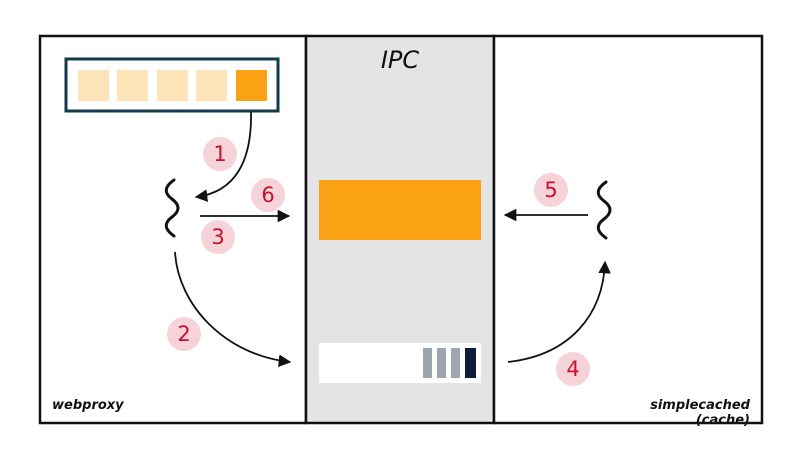 This screenshot has width=800, height=458. Describe the element at coordinates (172, 208) in the screenshot. I see `webproxy-thread-icon` at that location.